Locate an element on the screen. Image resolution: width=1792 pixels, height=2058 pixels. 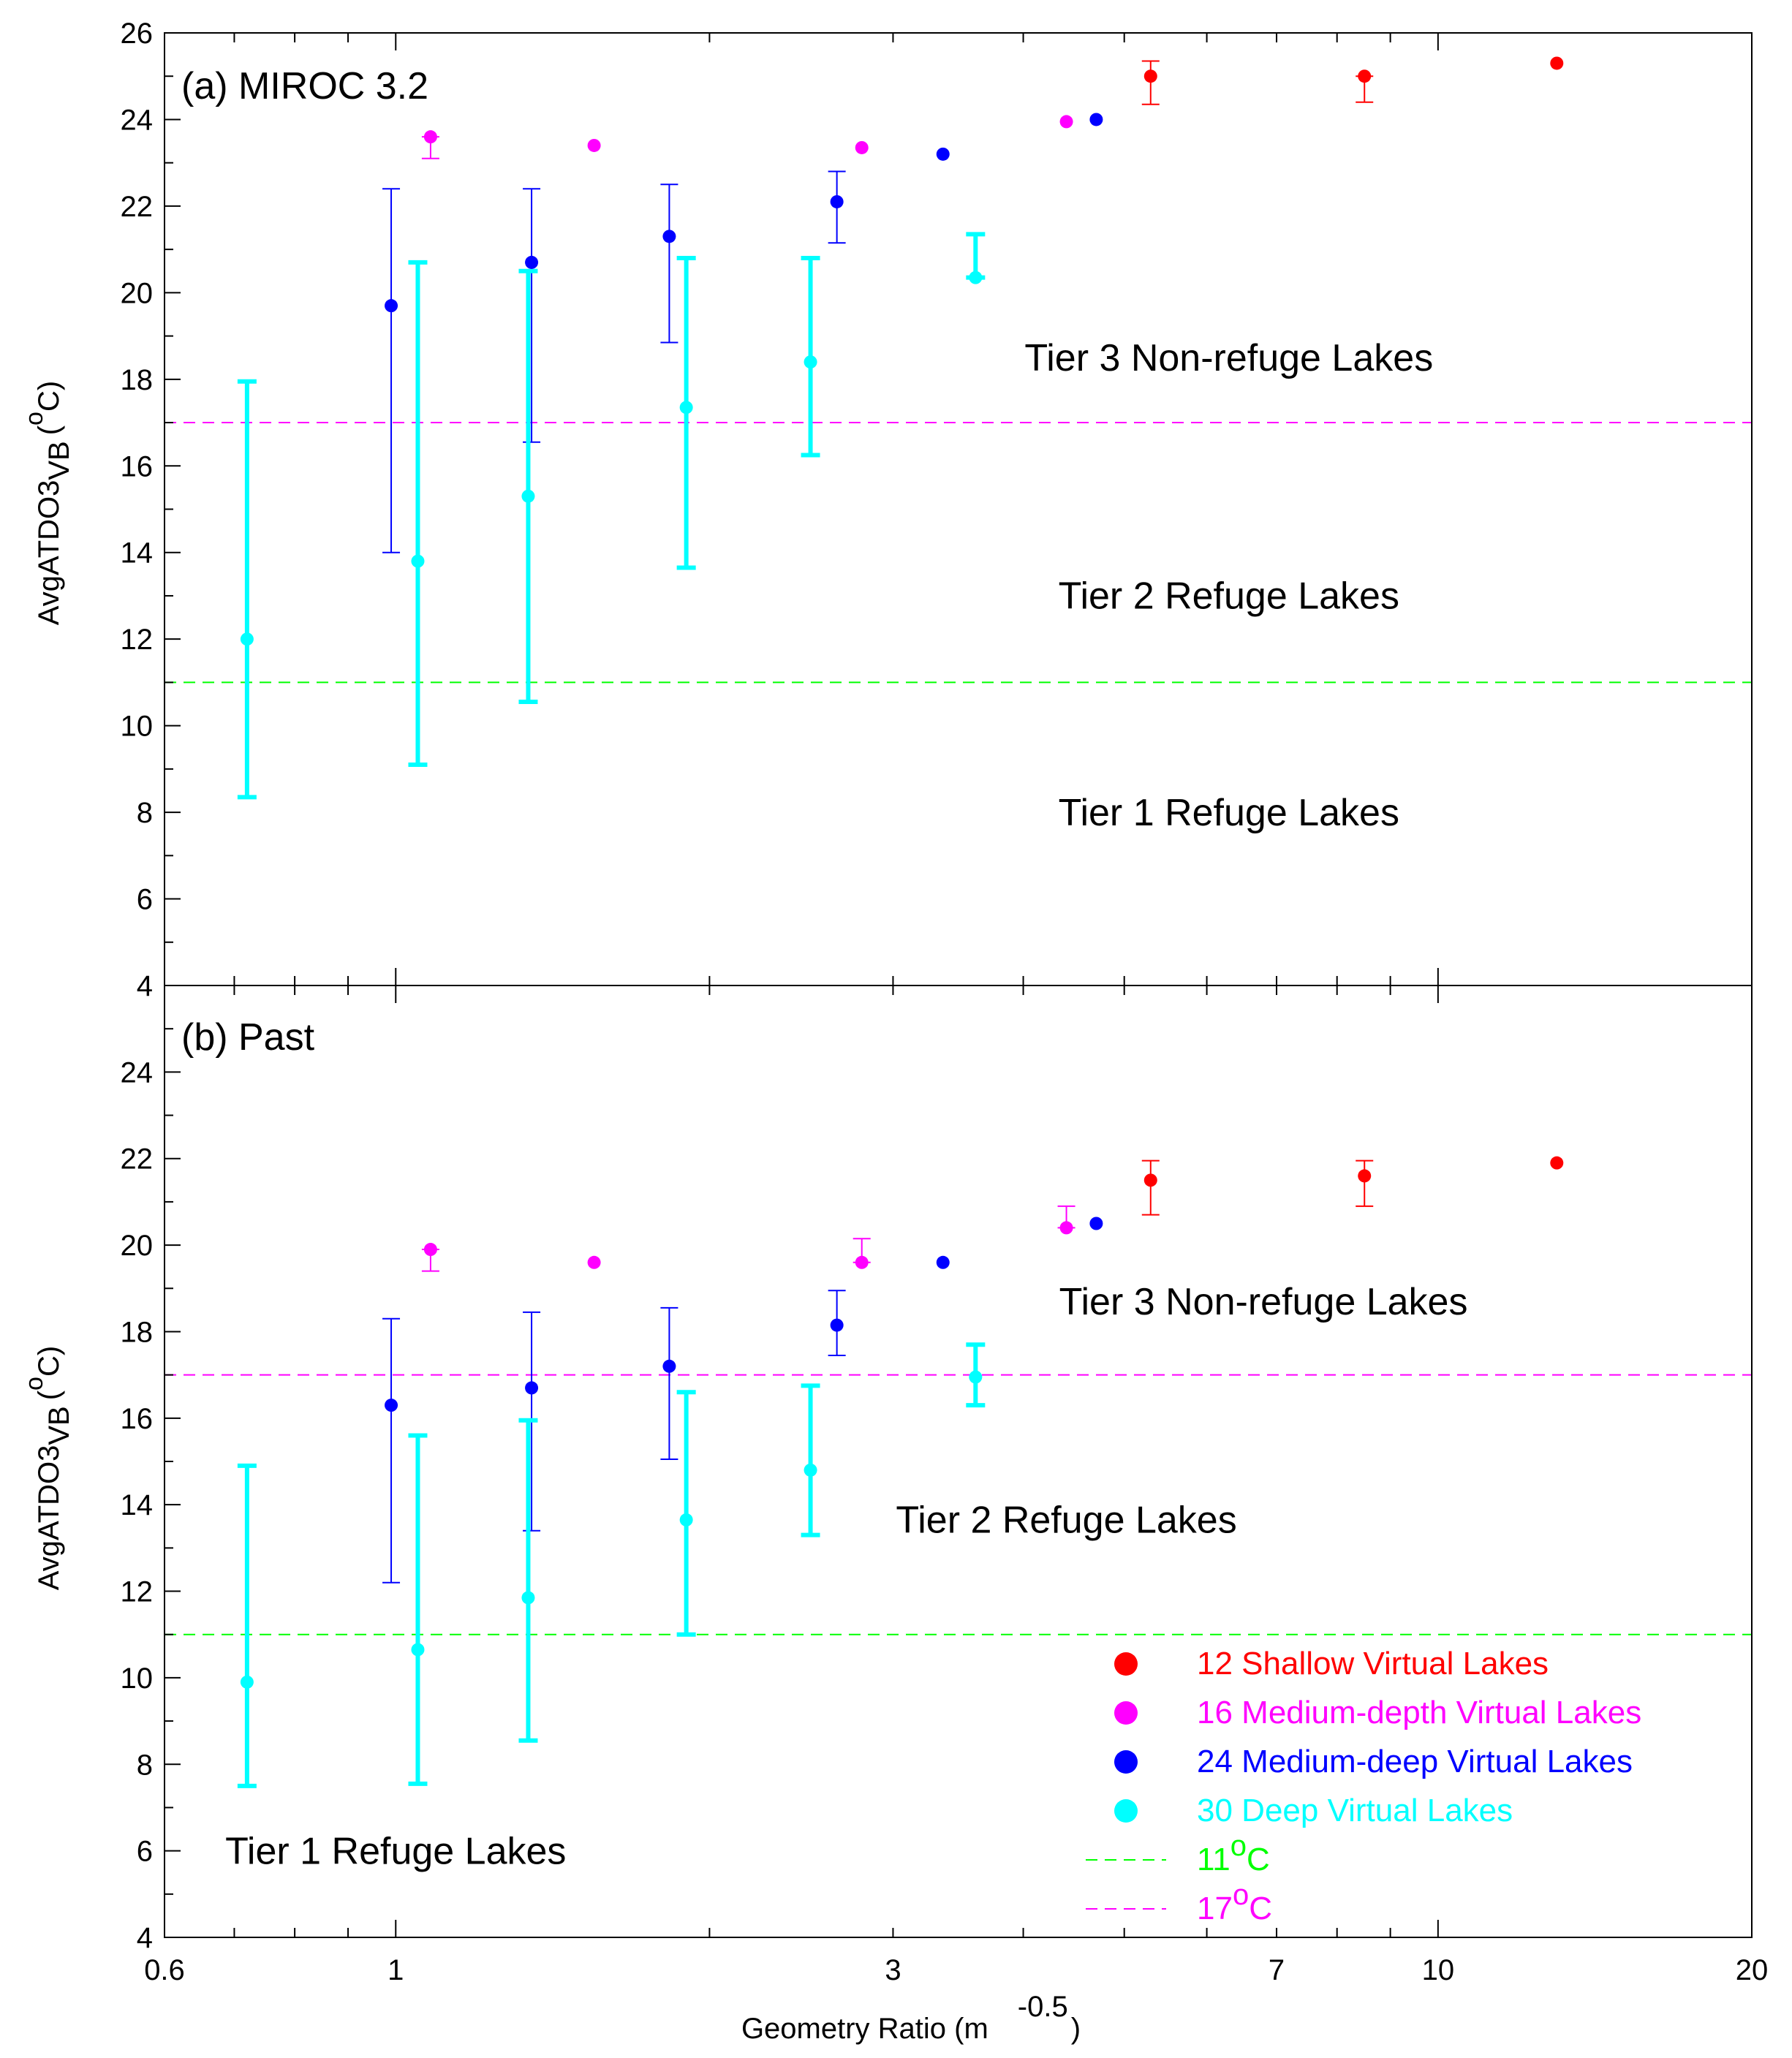
x-tick-label: 3 is located at coordinates (893, 1970).